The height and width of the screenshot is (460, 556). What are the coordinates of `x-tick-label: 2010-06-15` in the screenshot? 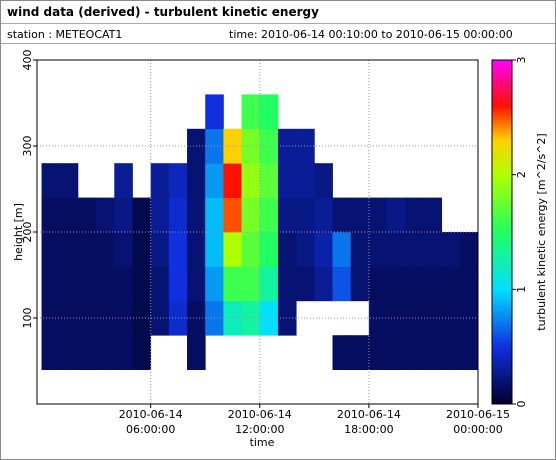 It's located at (478, 414).